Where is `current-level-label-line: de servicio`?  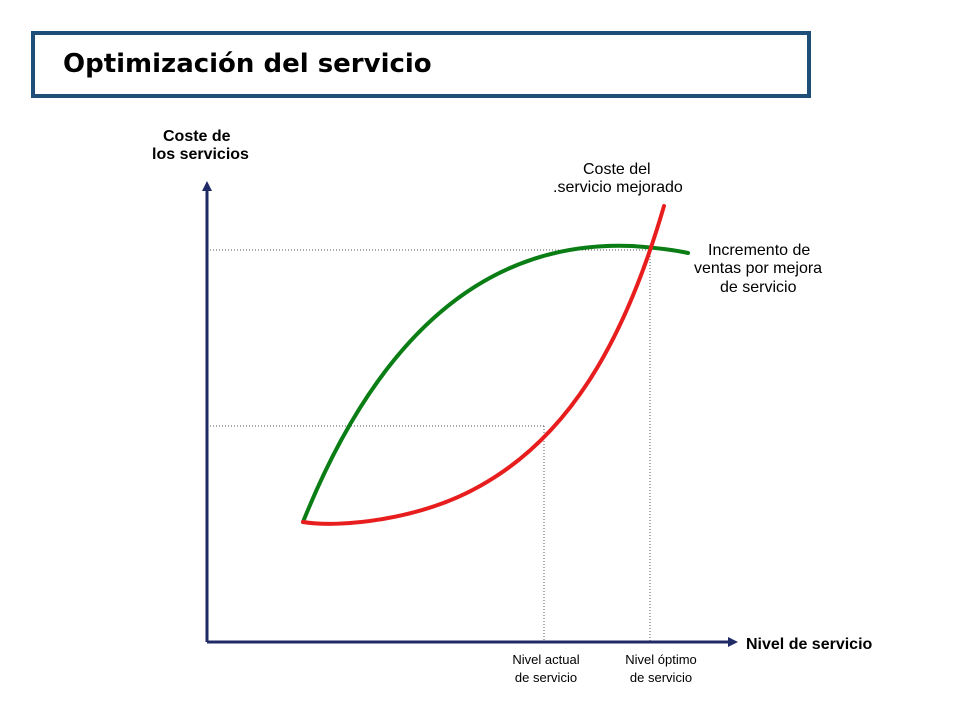
current-level-label-line: de servicio is located at coordinates (546, 678).